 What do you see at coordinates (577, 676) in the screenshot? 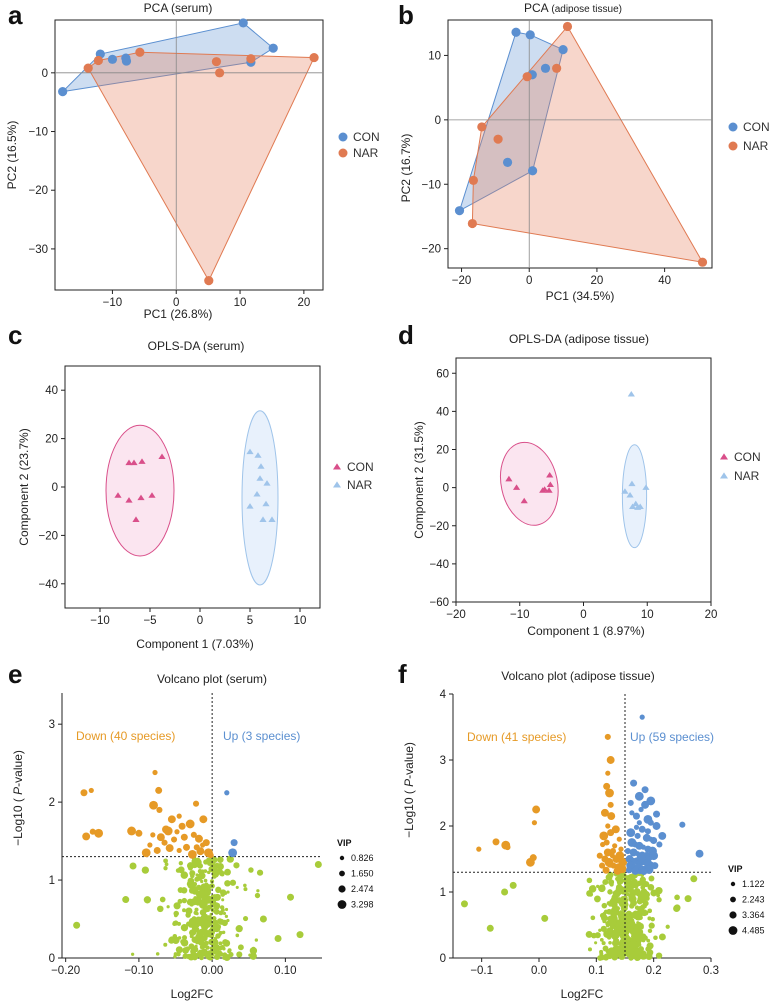
I see `chart-title: Volcano plot (adipose tissue)` at bounding box center [577, 676].